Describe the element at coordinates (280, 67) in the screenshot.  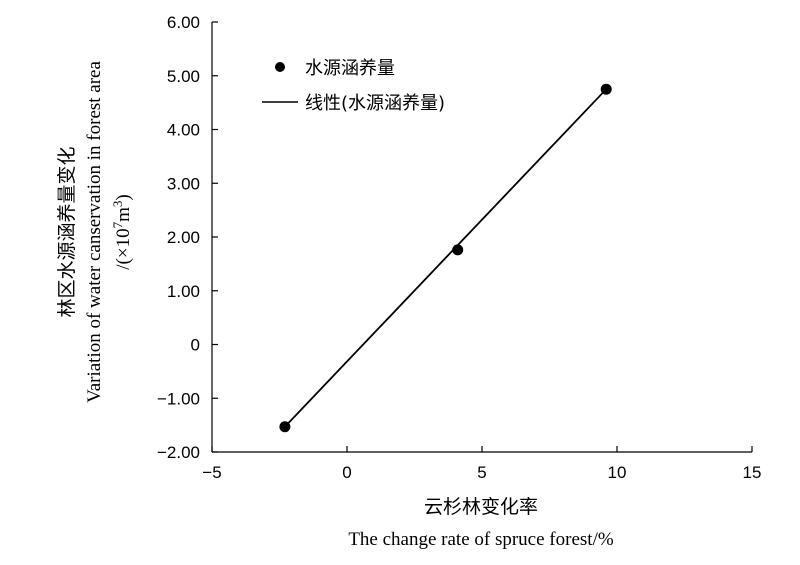
I see `legend-marker-scatter` at that location.